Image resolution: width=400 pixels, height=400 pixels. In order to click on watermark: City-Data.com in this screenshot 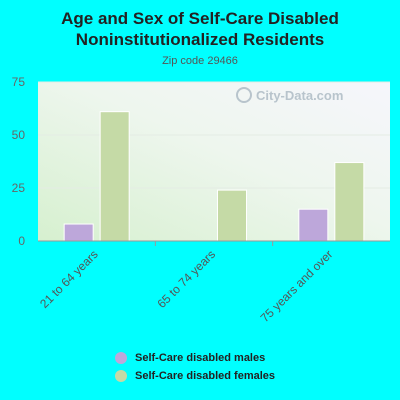, I will do `click(289, 95)`.